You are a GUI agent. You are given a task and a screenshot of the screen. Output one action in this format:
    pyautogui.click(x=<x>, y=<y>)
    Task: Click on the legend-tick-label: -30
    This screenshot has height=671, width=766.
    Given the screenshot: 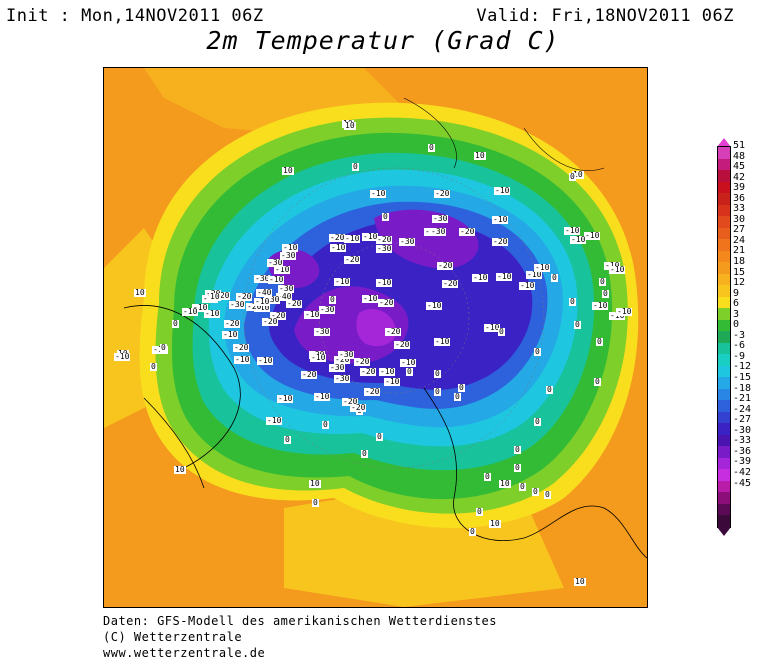 What is the action you would take?
    pyautogui.click(x=742, y=430)
    